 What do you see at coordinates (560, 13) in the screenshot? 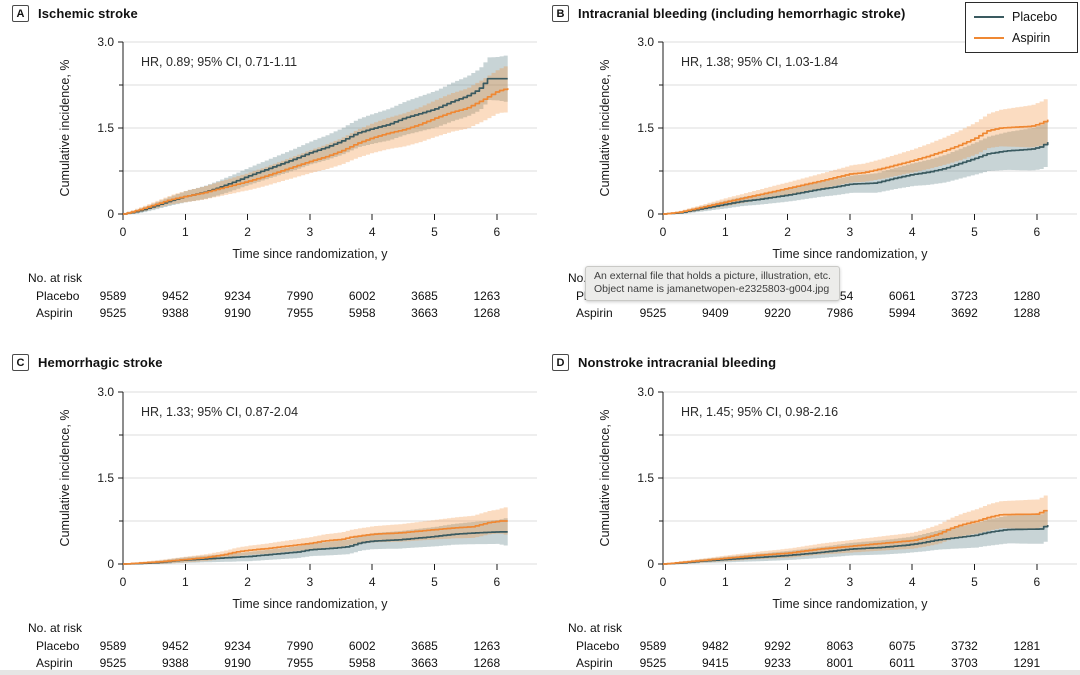
I see `panel-b-letter-badge: B` at bounding box center [560, 13].